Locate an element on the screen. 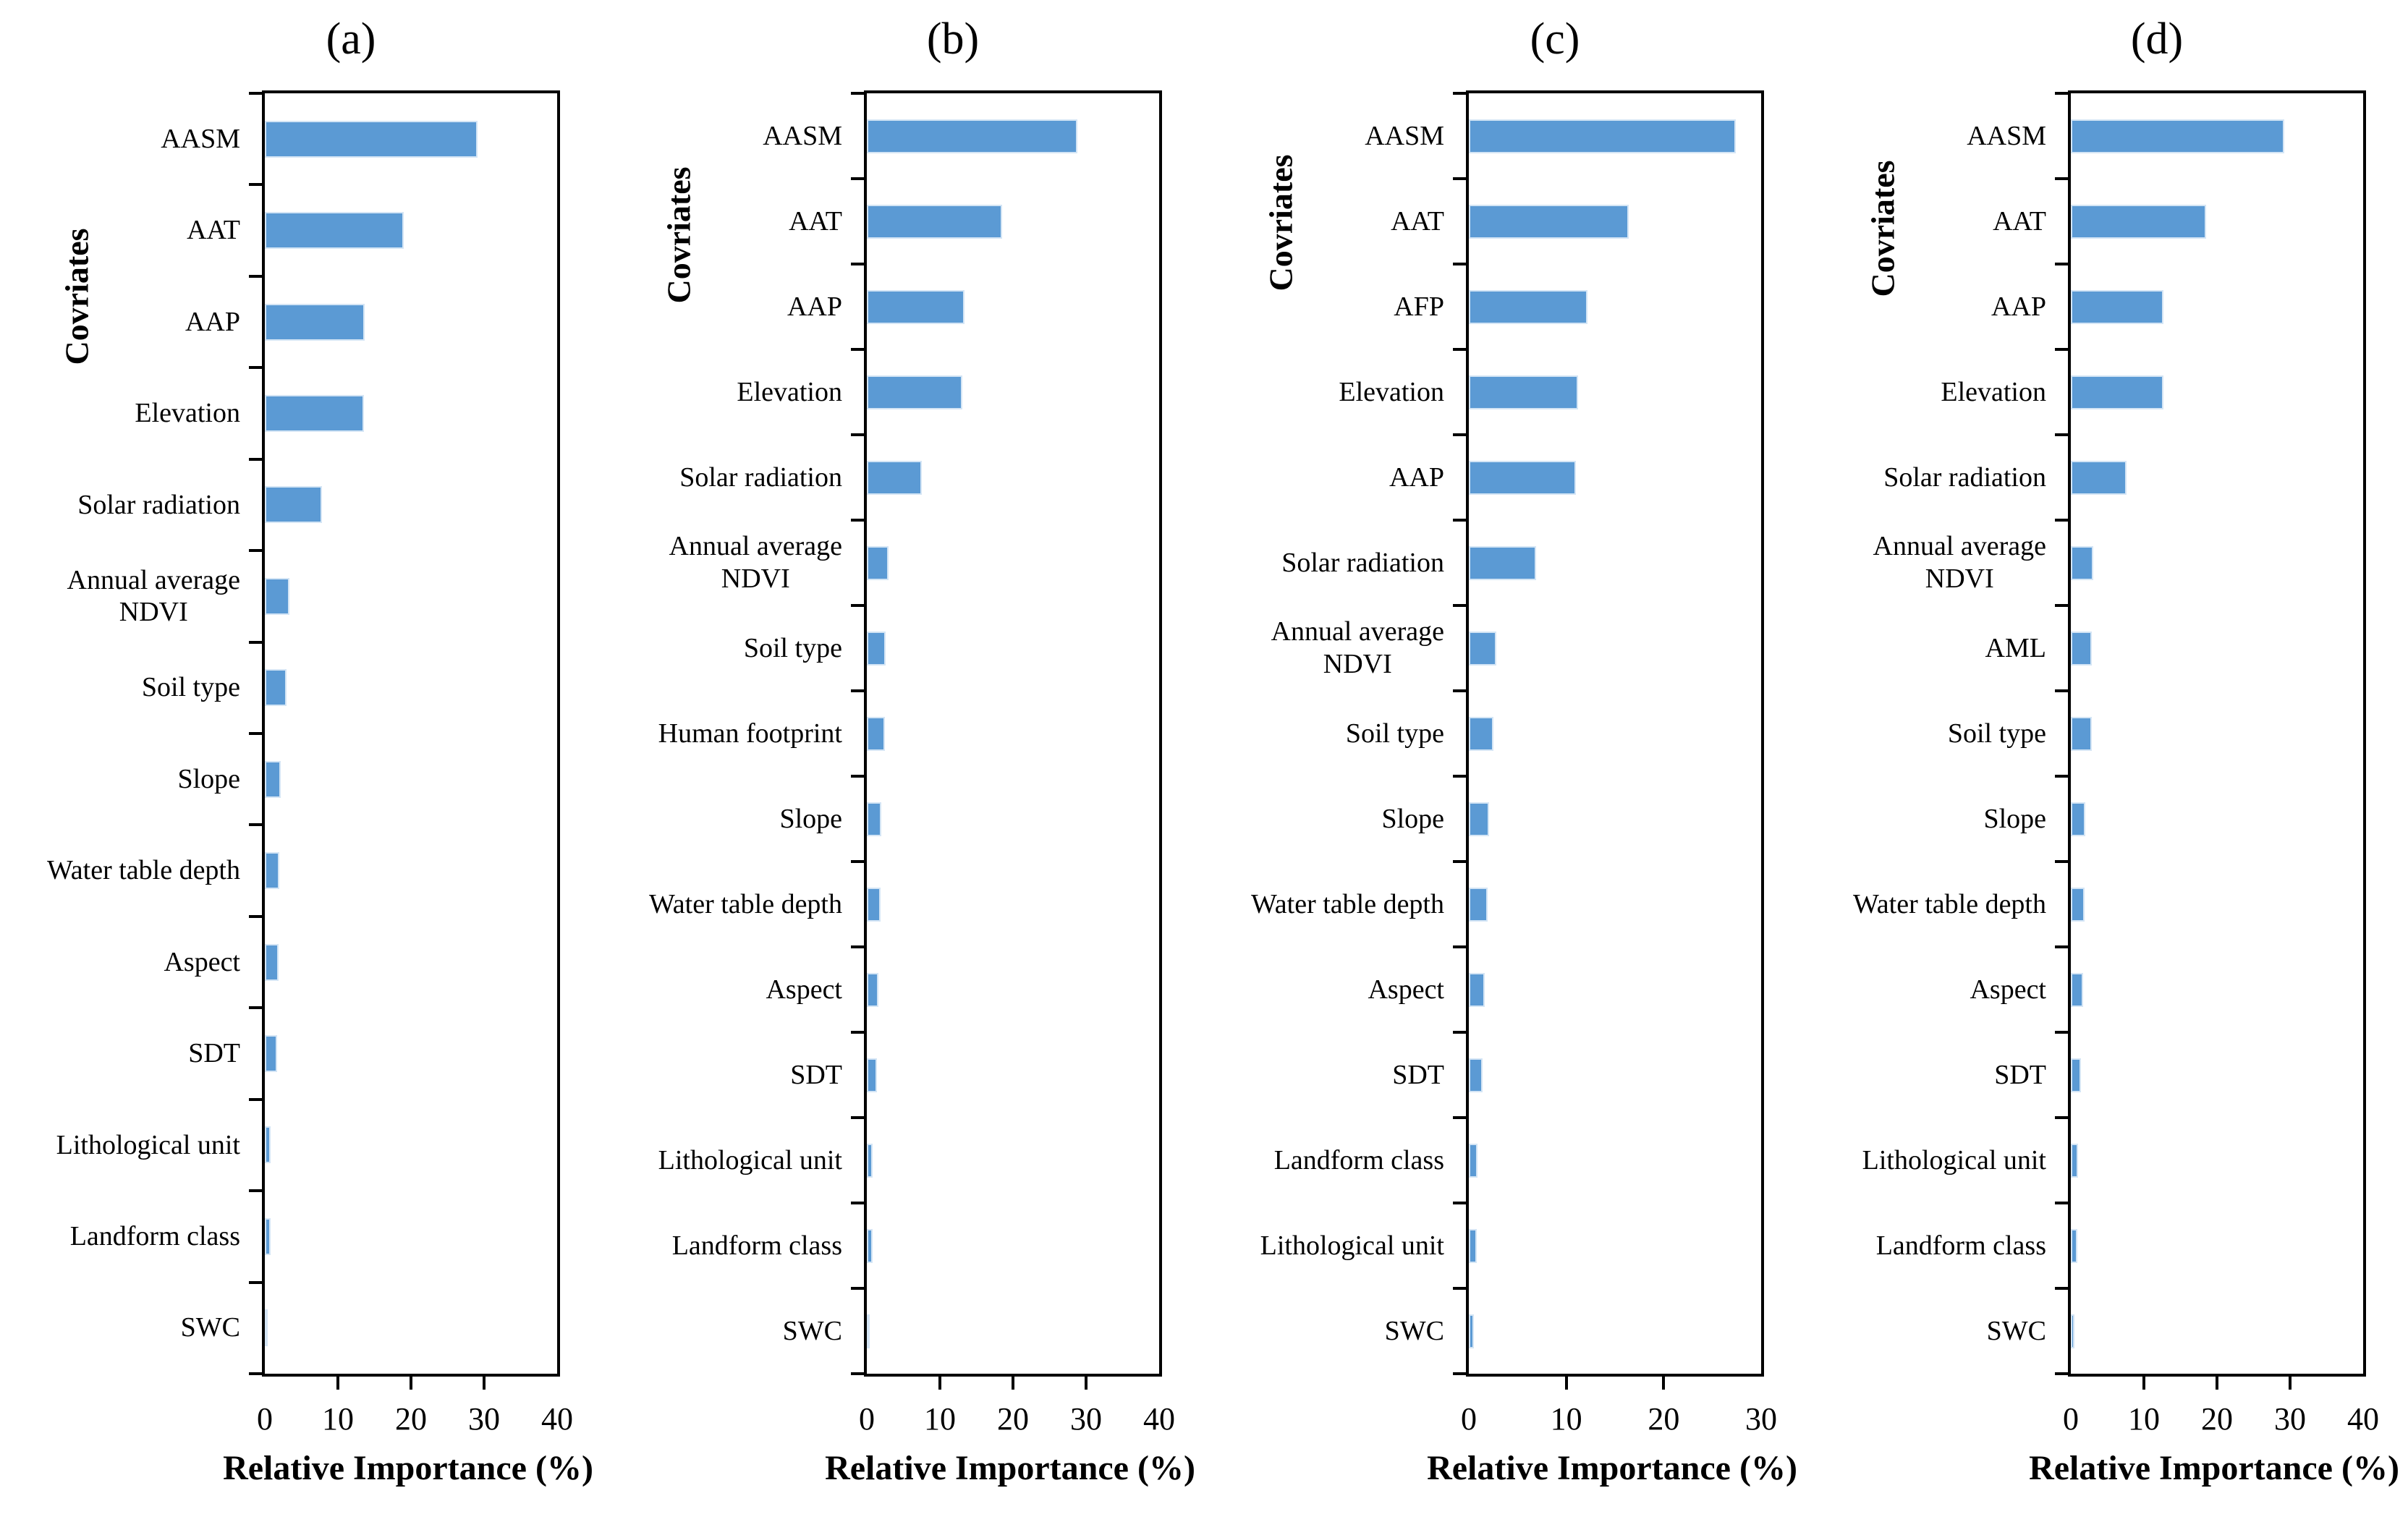 The image size is (2408, 1522). category-label: AASM is located at coordinates (1929, 136).